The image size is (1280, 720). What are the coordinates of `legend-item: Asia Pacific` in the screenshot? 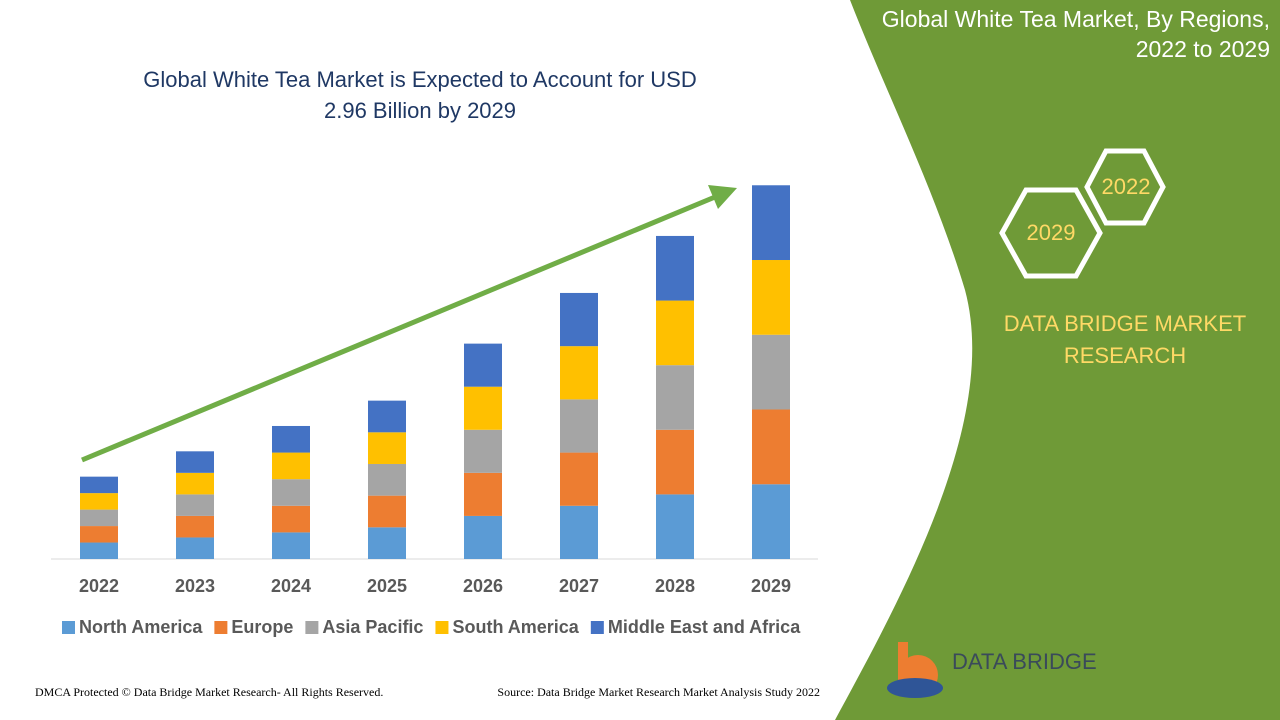 It's located at (364, 627).